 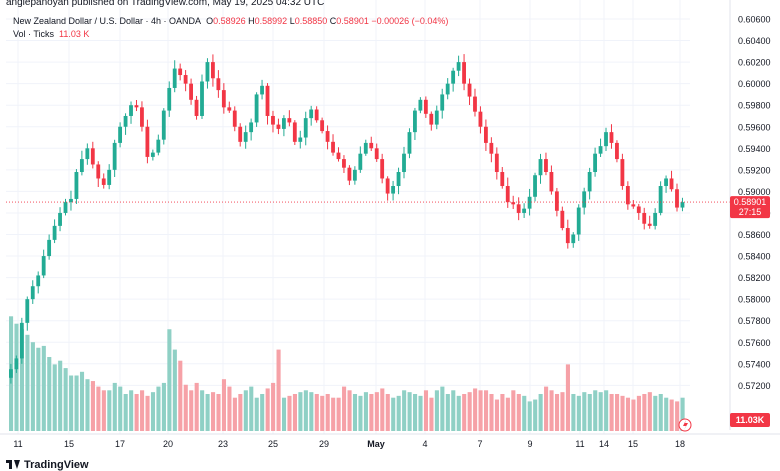 What do you see at coordinates (210, 21) in the screenshot?
I see `open-label: O` at bounding box center [210, 21].